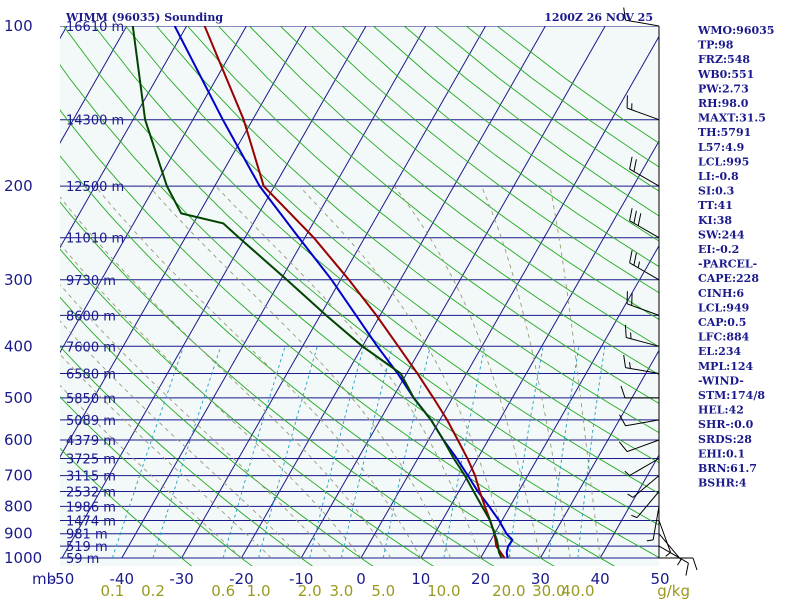 The height and width of the screenshot is (600, 800). I want to click on stat-text: BSHR:4, so click(722, 483).